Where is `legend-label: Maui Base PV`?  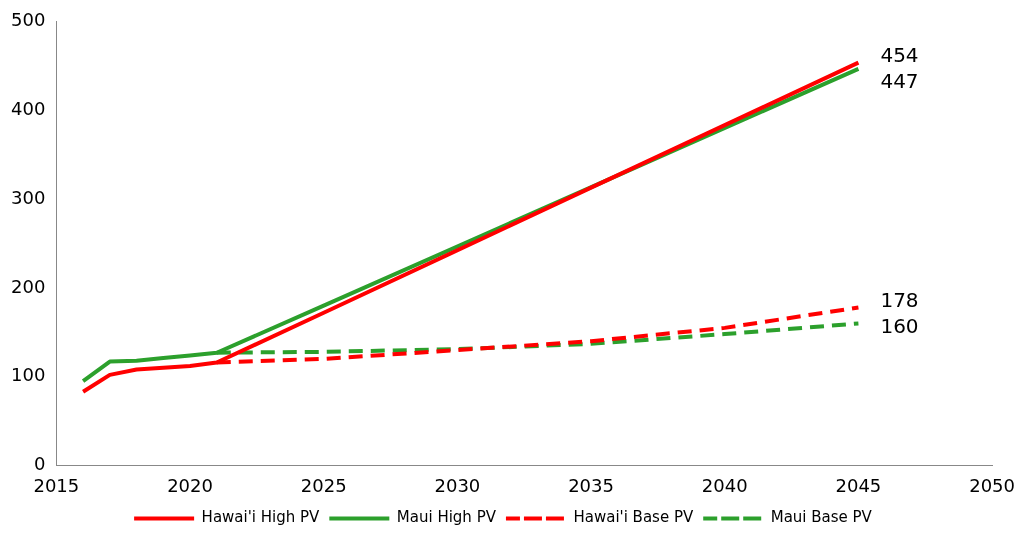 legend-label: Maui Base PV is located at coordinates (821, 517).